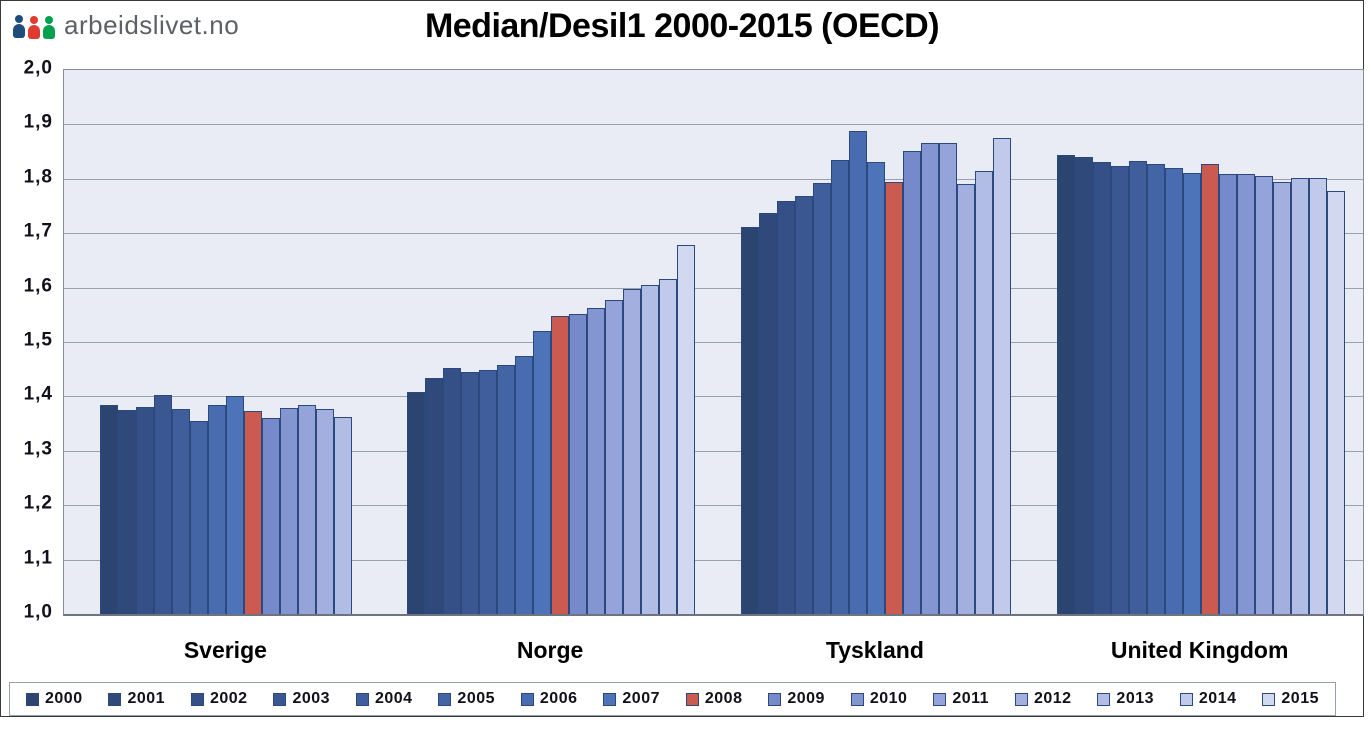  I want to click on bar-norge-2001, so click(434, 496).